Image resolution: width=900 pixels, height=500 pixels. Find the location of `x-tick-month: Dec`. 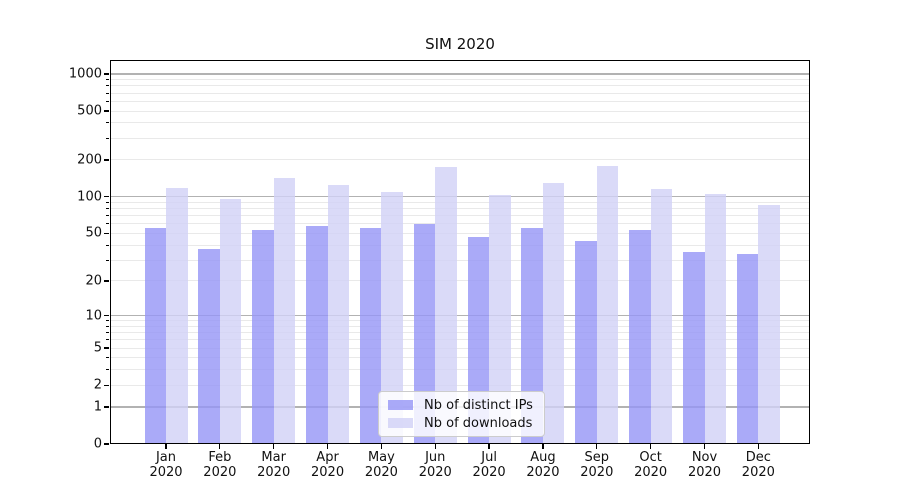

x-tick-month: Dec is located at coordinates (758, 457).